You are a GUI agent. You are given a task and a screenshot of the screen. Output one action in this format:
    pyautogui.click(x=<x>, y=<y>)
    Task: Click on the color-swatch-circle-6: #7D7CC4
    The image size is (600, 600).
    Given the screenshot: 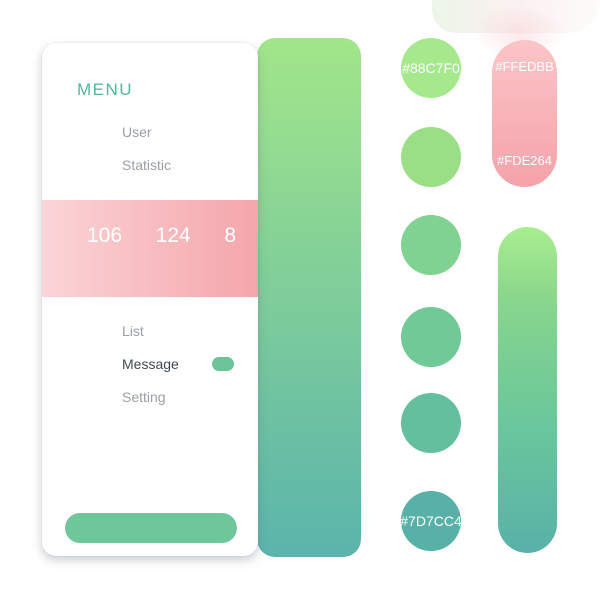 What is the action you would take?
    pyautogui.click(x=431, y=521)
    